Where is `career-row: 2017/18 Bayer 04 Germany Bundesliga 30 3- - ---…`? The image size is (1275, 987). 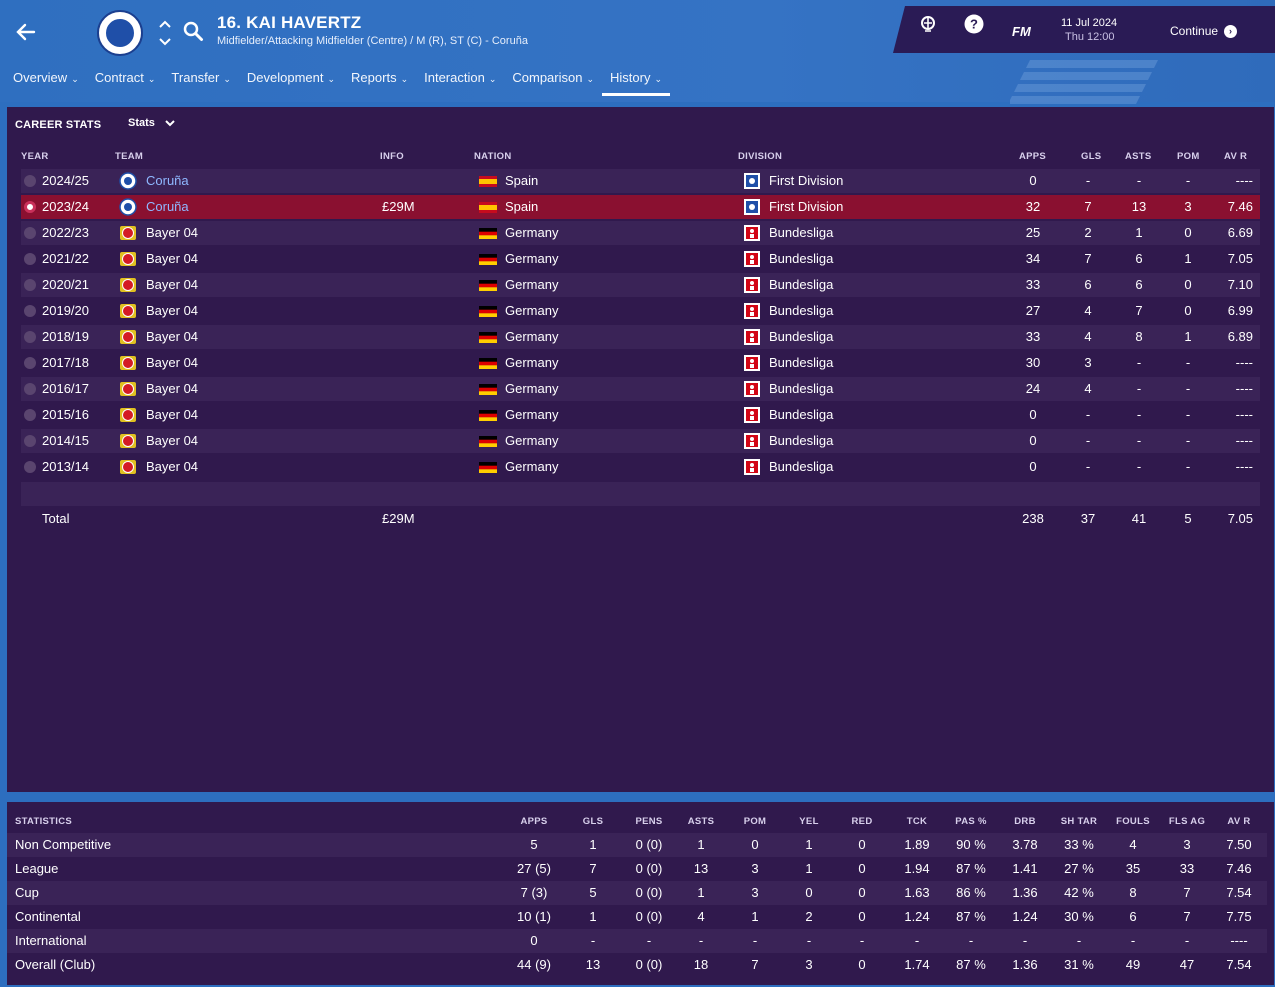
career-row: 2017/18 Bayer 04 Germany Bundesliga 30 3- - ---… is located at coordinates (640, 363).